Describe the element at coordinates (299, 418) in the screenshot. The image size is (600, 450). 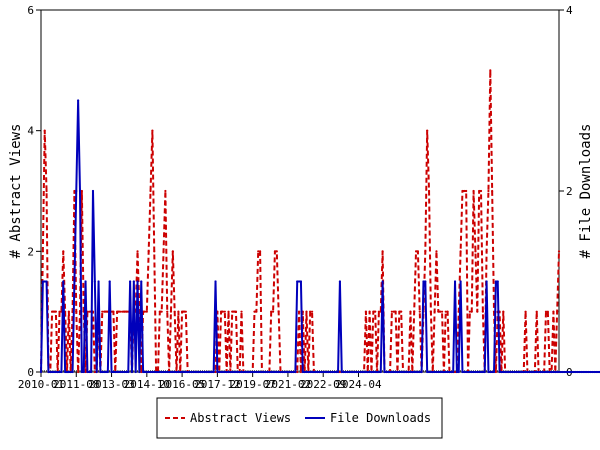
I see `legend-box` at that location.